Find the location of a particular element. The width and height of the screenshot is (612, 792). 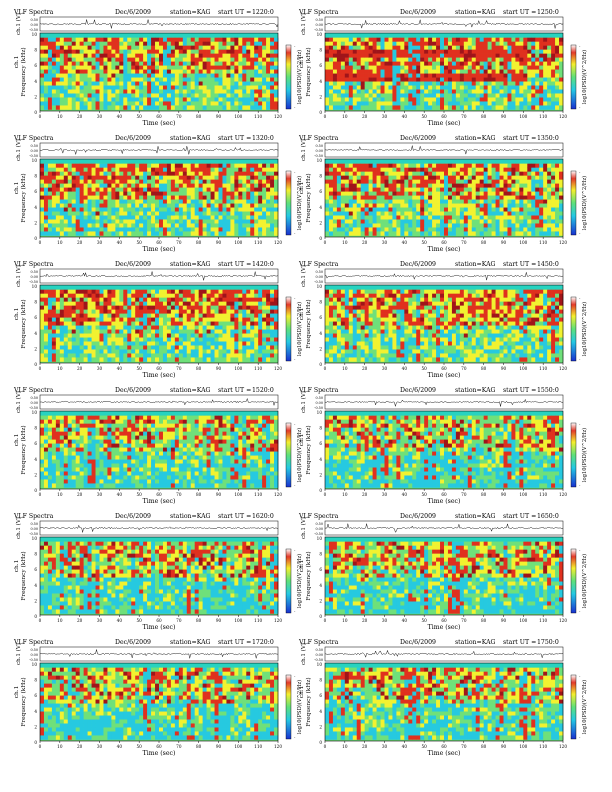

colorbar-bottom-tick: - is located at coordinates (295, 233).